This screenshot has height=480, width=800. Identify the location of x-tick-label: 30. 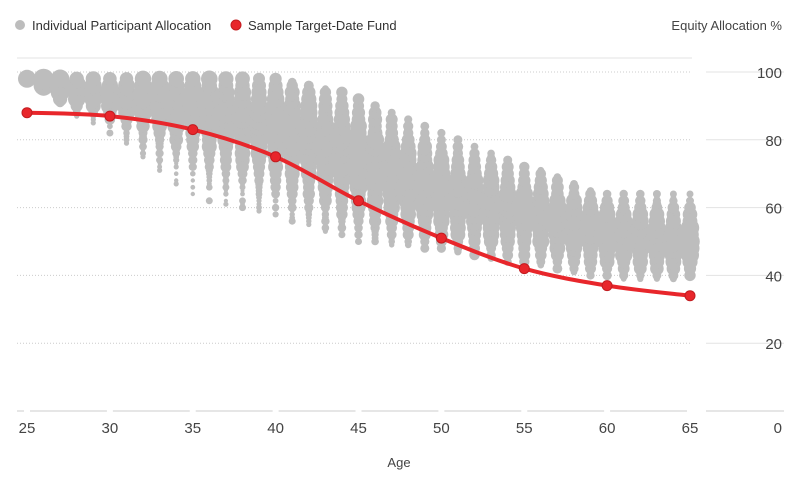
(110, 428).